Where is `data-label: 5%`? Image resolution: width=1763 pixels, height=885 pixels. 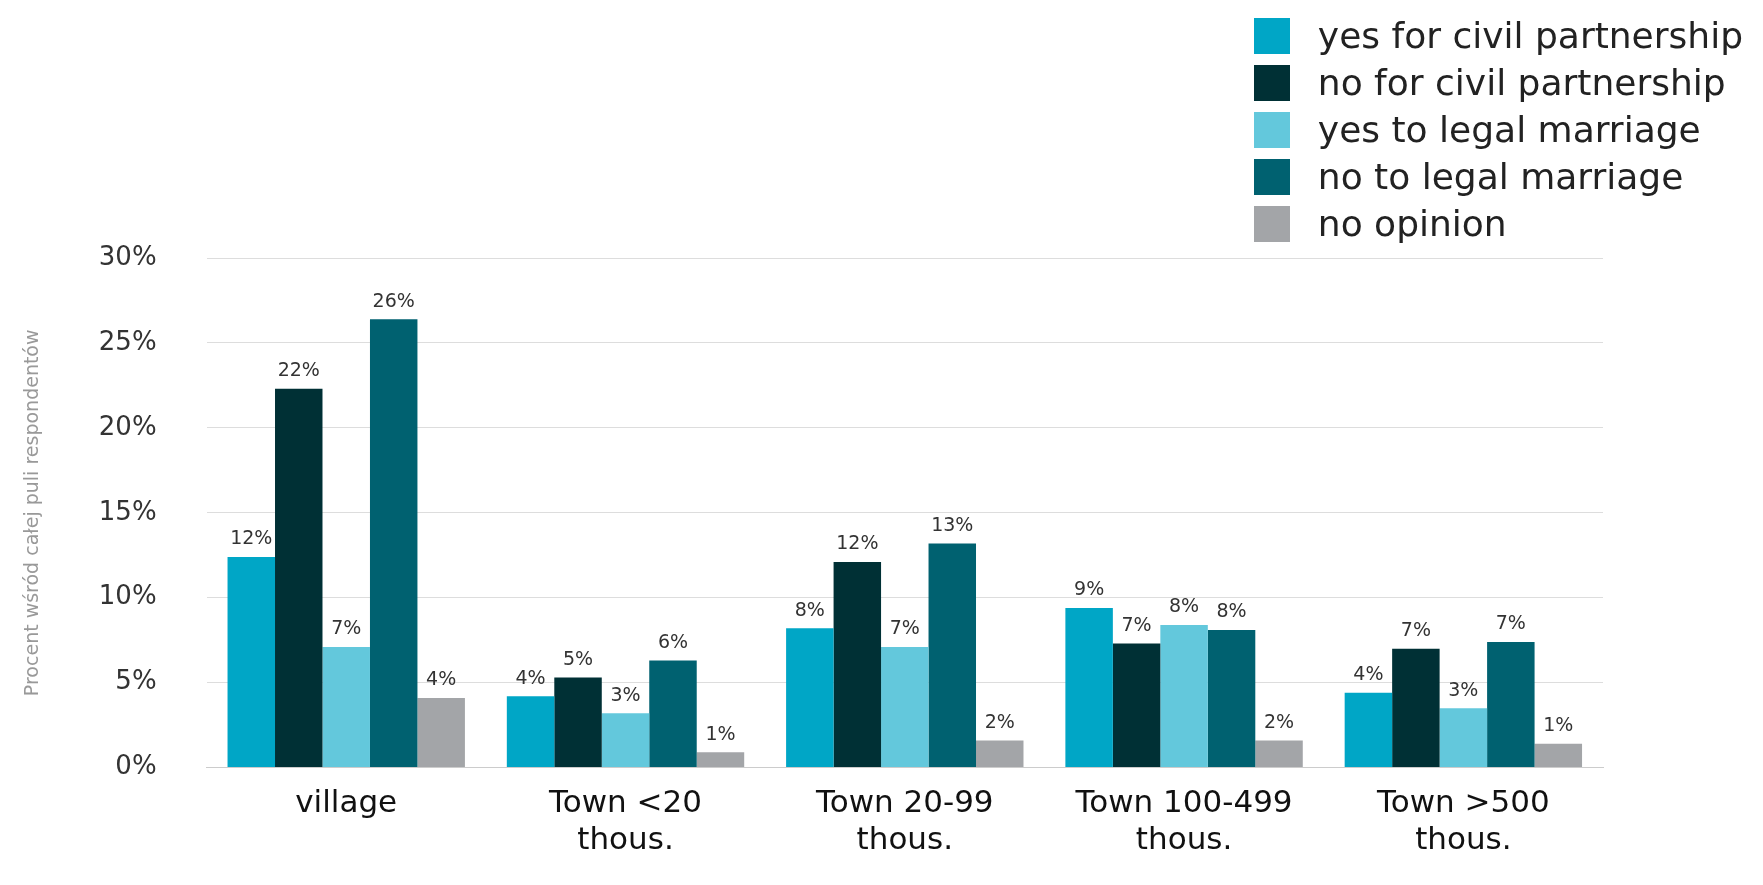 data-label: 5% is located at coordinates (578, 658).